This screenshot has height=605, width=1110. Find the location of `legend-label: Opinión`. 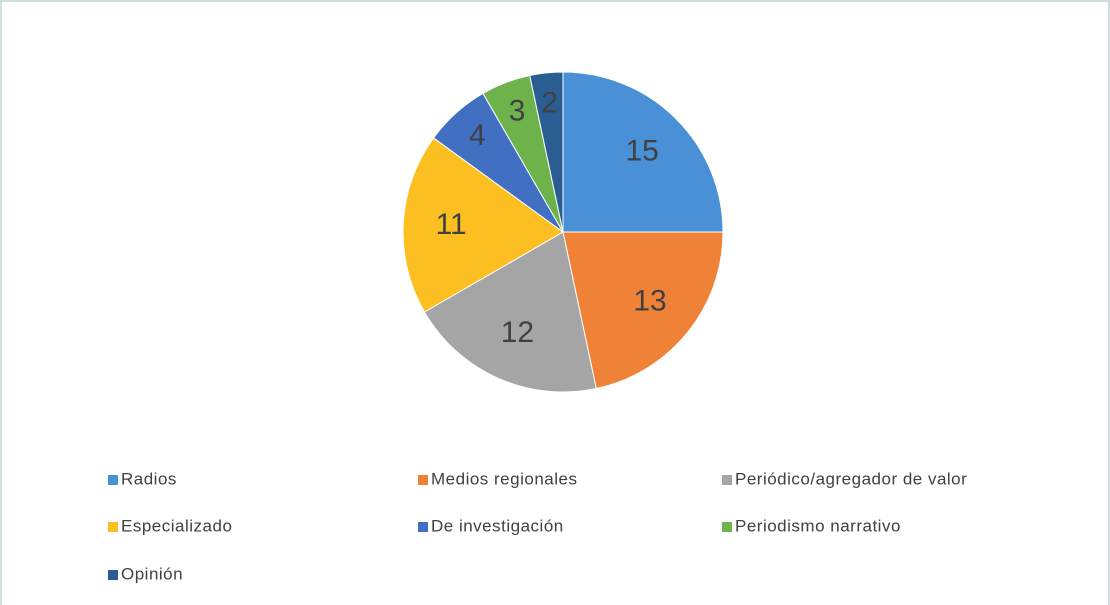

legend-label: Opinión is located at coordinates (152, 573).